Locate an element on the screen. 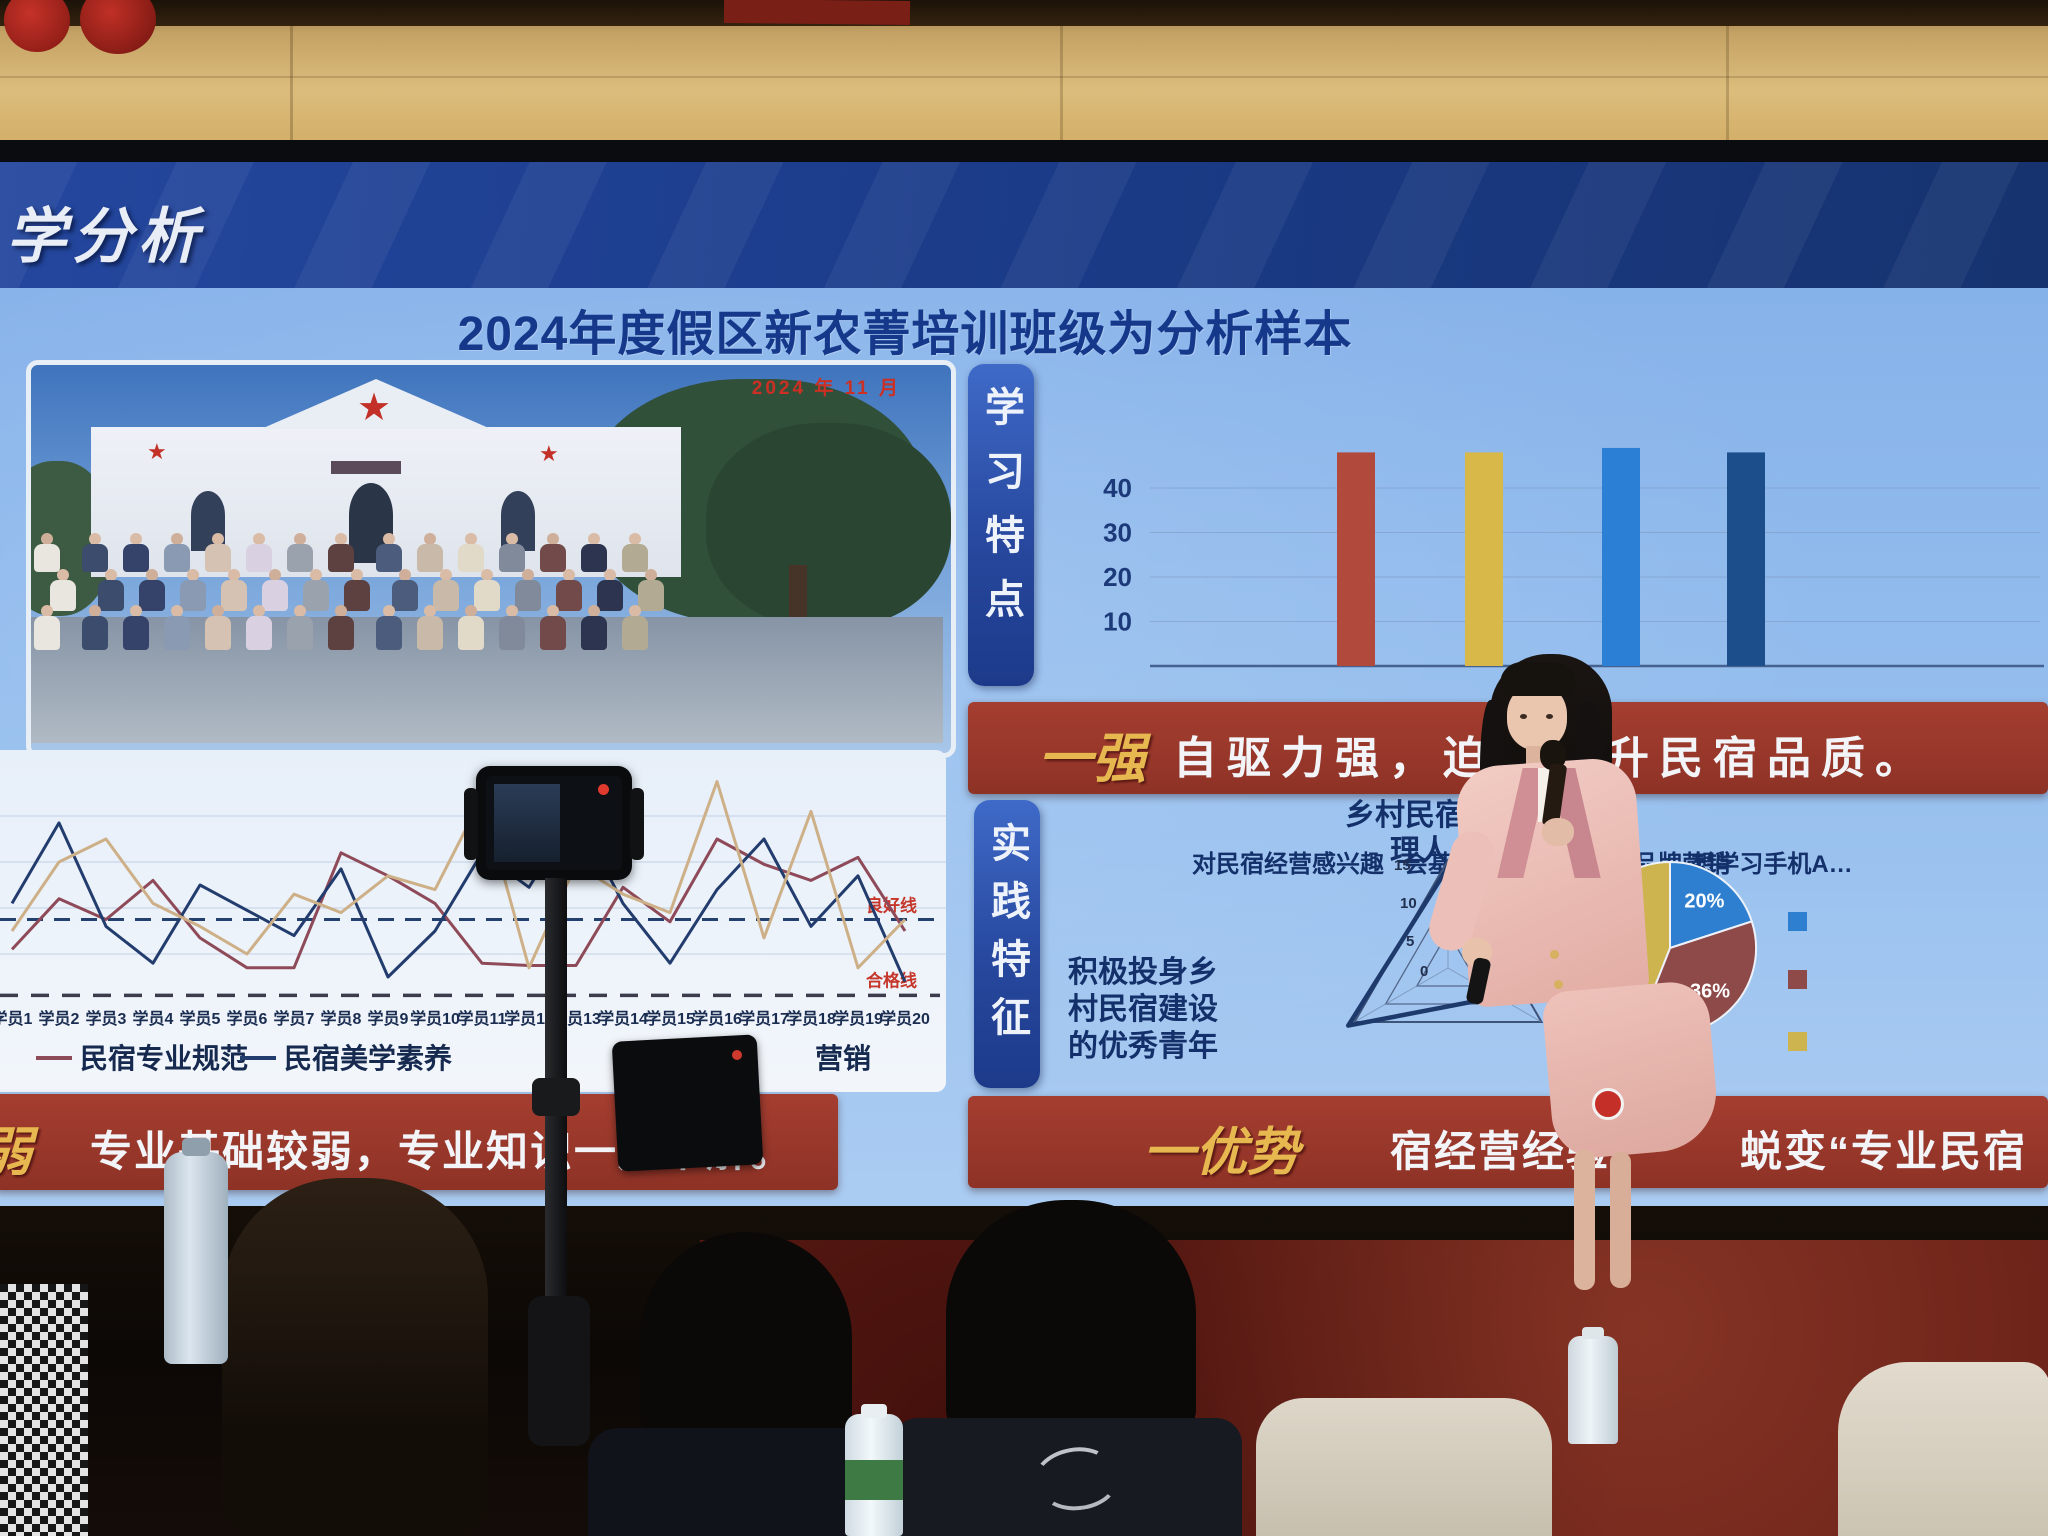 This screenshot has width=2048, height=1536. photo-building-pediment is located at coordinates (376, 404).